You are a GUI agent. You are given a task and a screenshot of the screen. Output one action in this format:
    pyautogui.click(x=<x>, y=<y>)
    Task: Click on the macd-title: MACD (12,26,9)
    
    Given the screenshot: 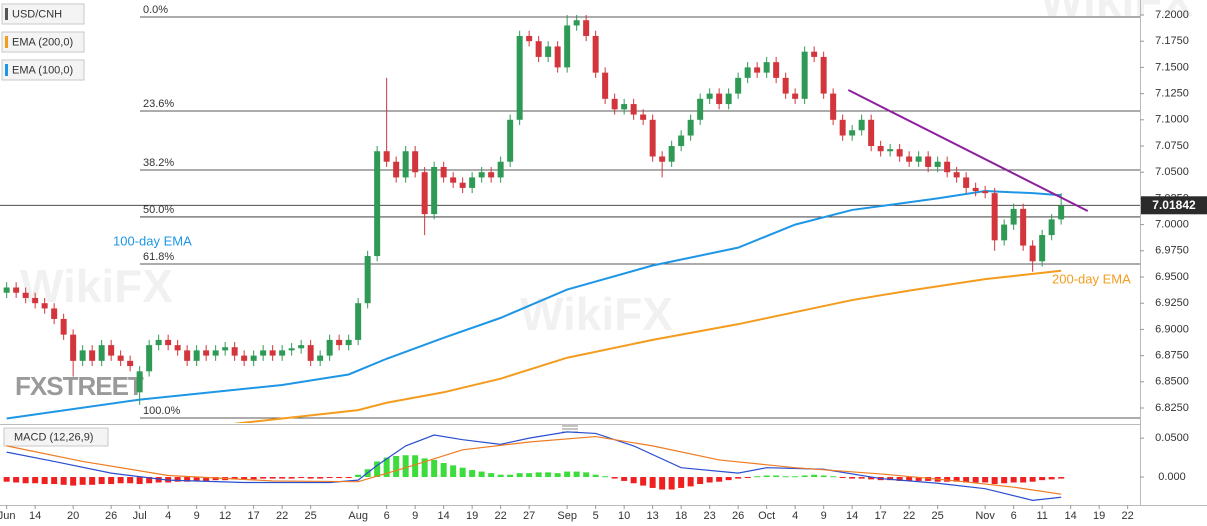 What is the action you would take?
    pyautogui.click(x=53, y=437)
    